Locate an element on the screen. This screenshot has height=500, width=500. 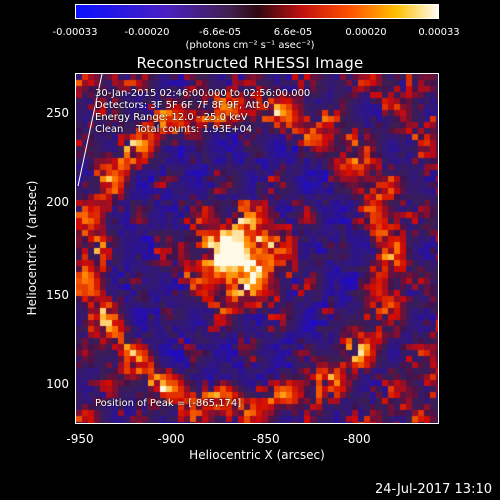
colorbar-units: (photons cm⁻² s⁻¹ asec⁻²) is located at coordinates (250, 45).